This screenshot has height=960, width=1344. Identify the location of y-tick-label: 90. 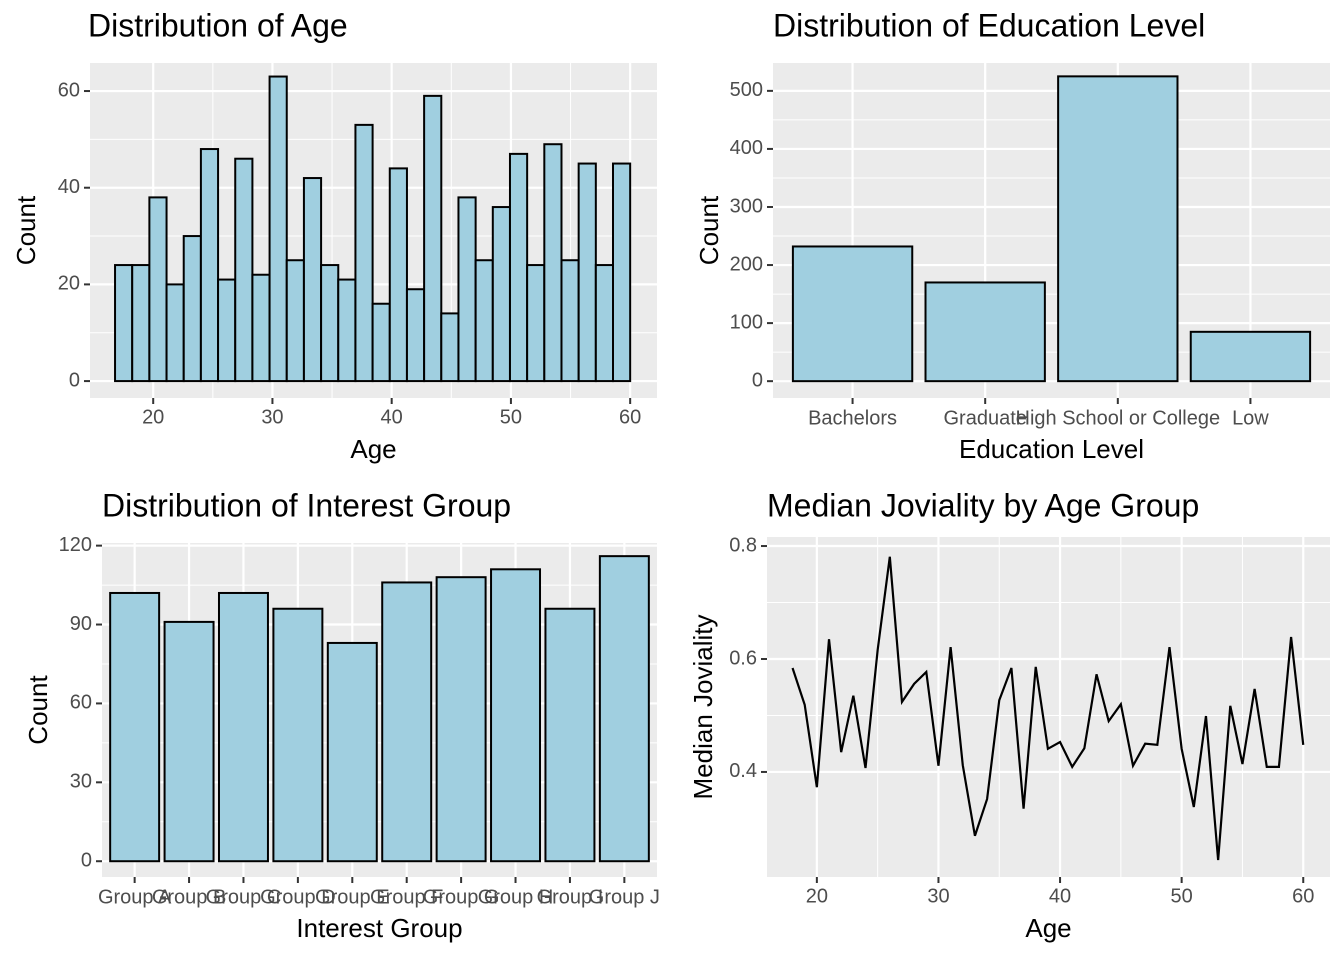
(81, 624).